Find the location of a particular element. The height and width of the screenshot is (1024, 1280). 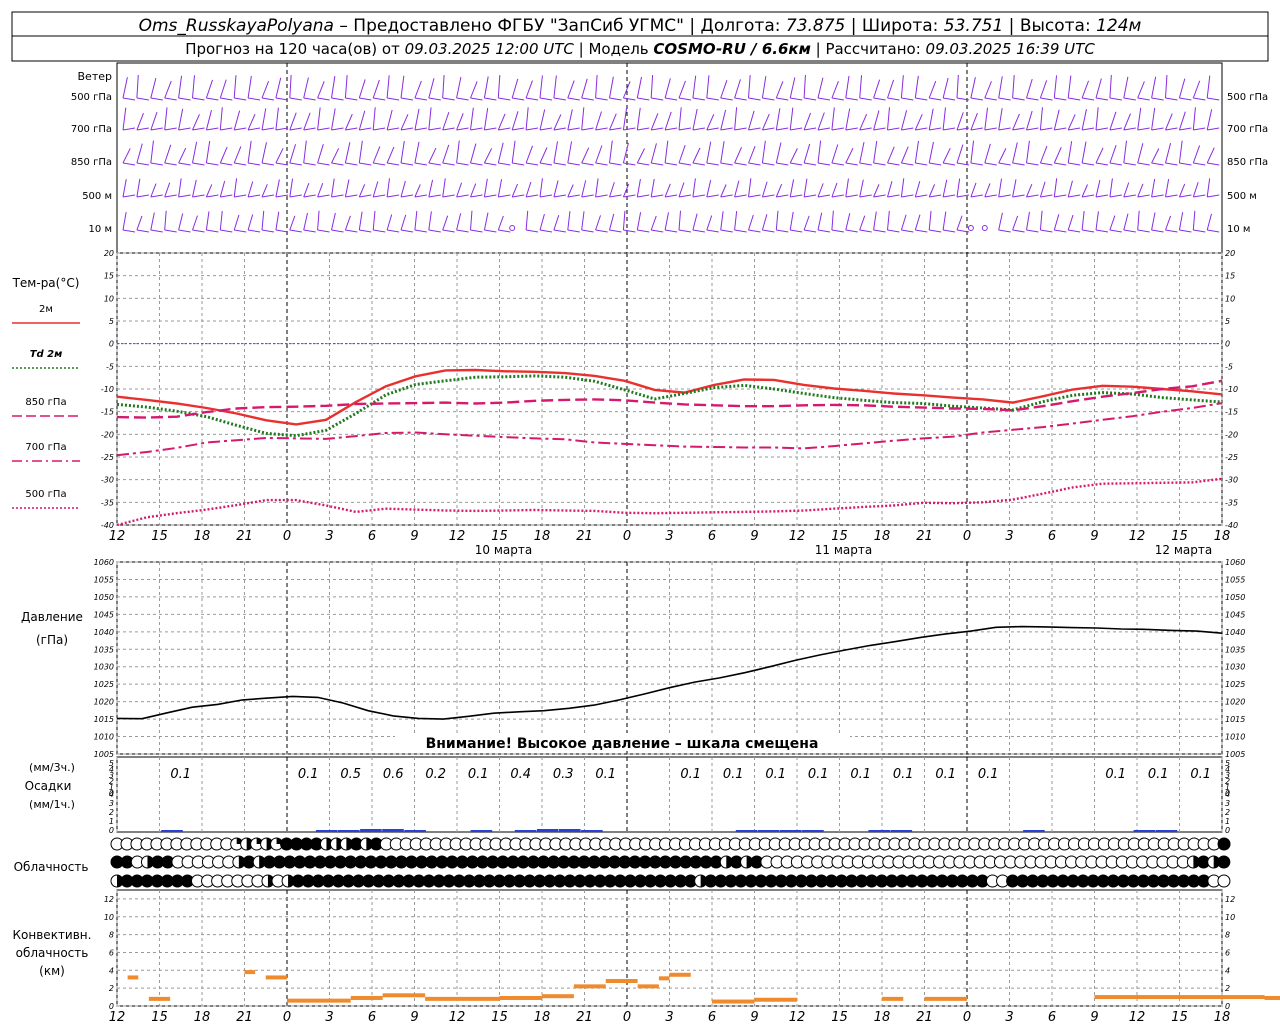

temp-ytick-right: 5 is located at coordinates (1227, 321).